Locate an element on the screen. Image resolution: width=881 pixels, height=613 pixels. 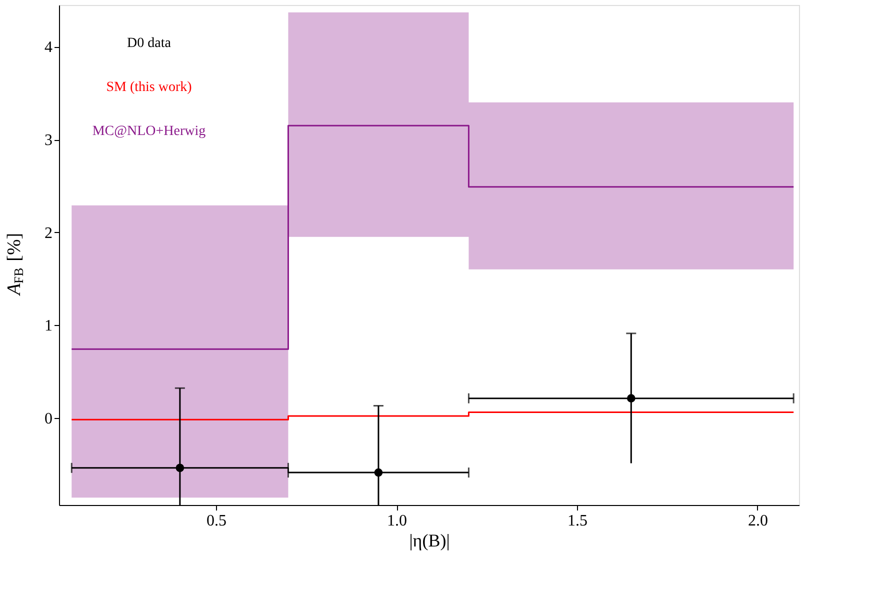
text: SM (this work) is located at coordinates (149, 87).